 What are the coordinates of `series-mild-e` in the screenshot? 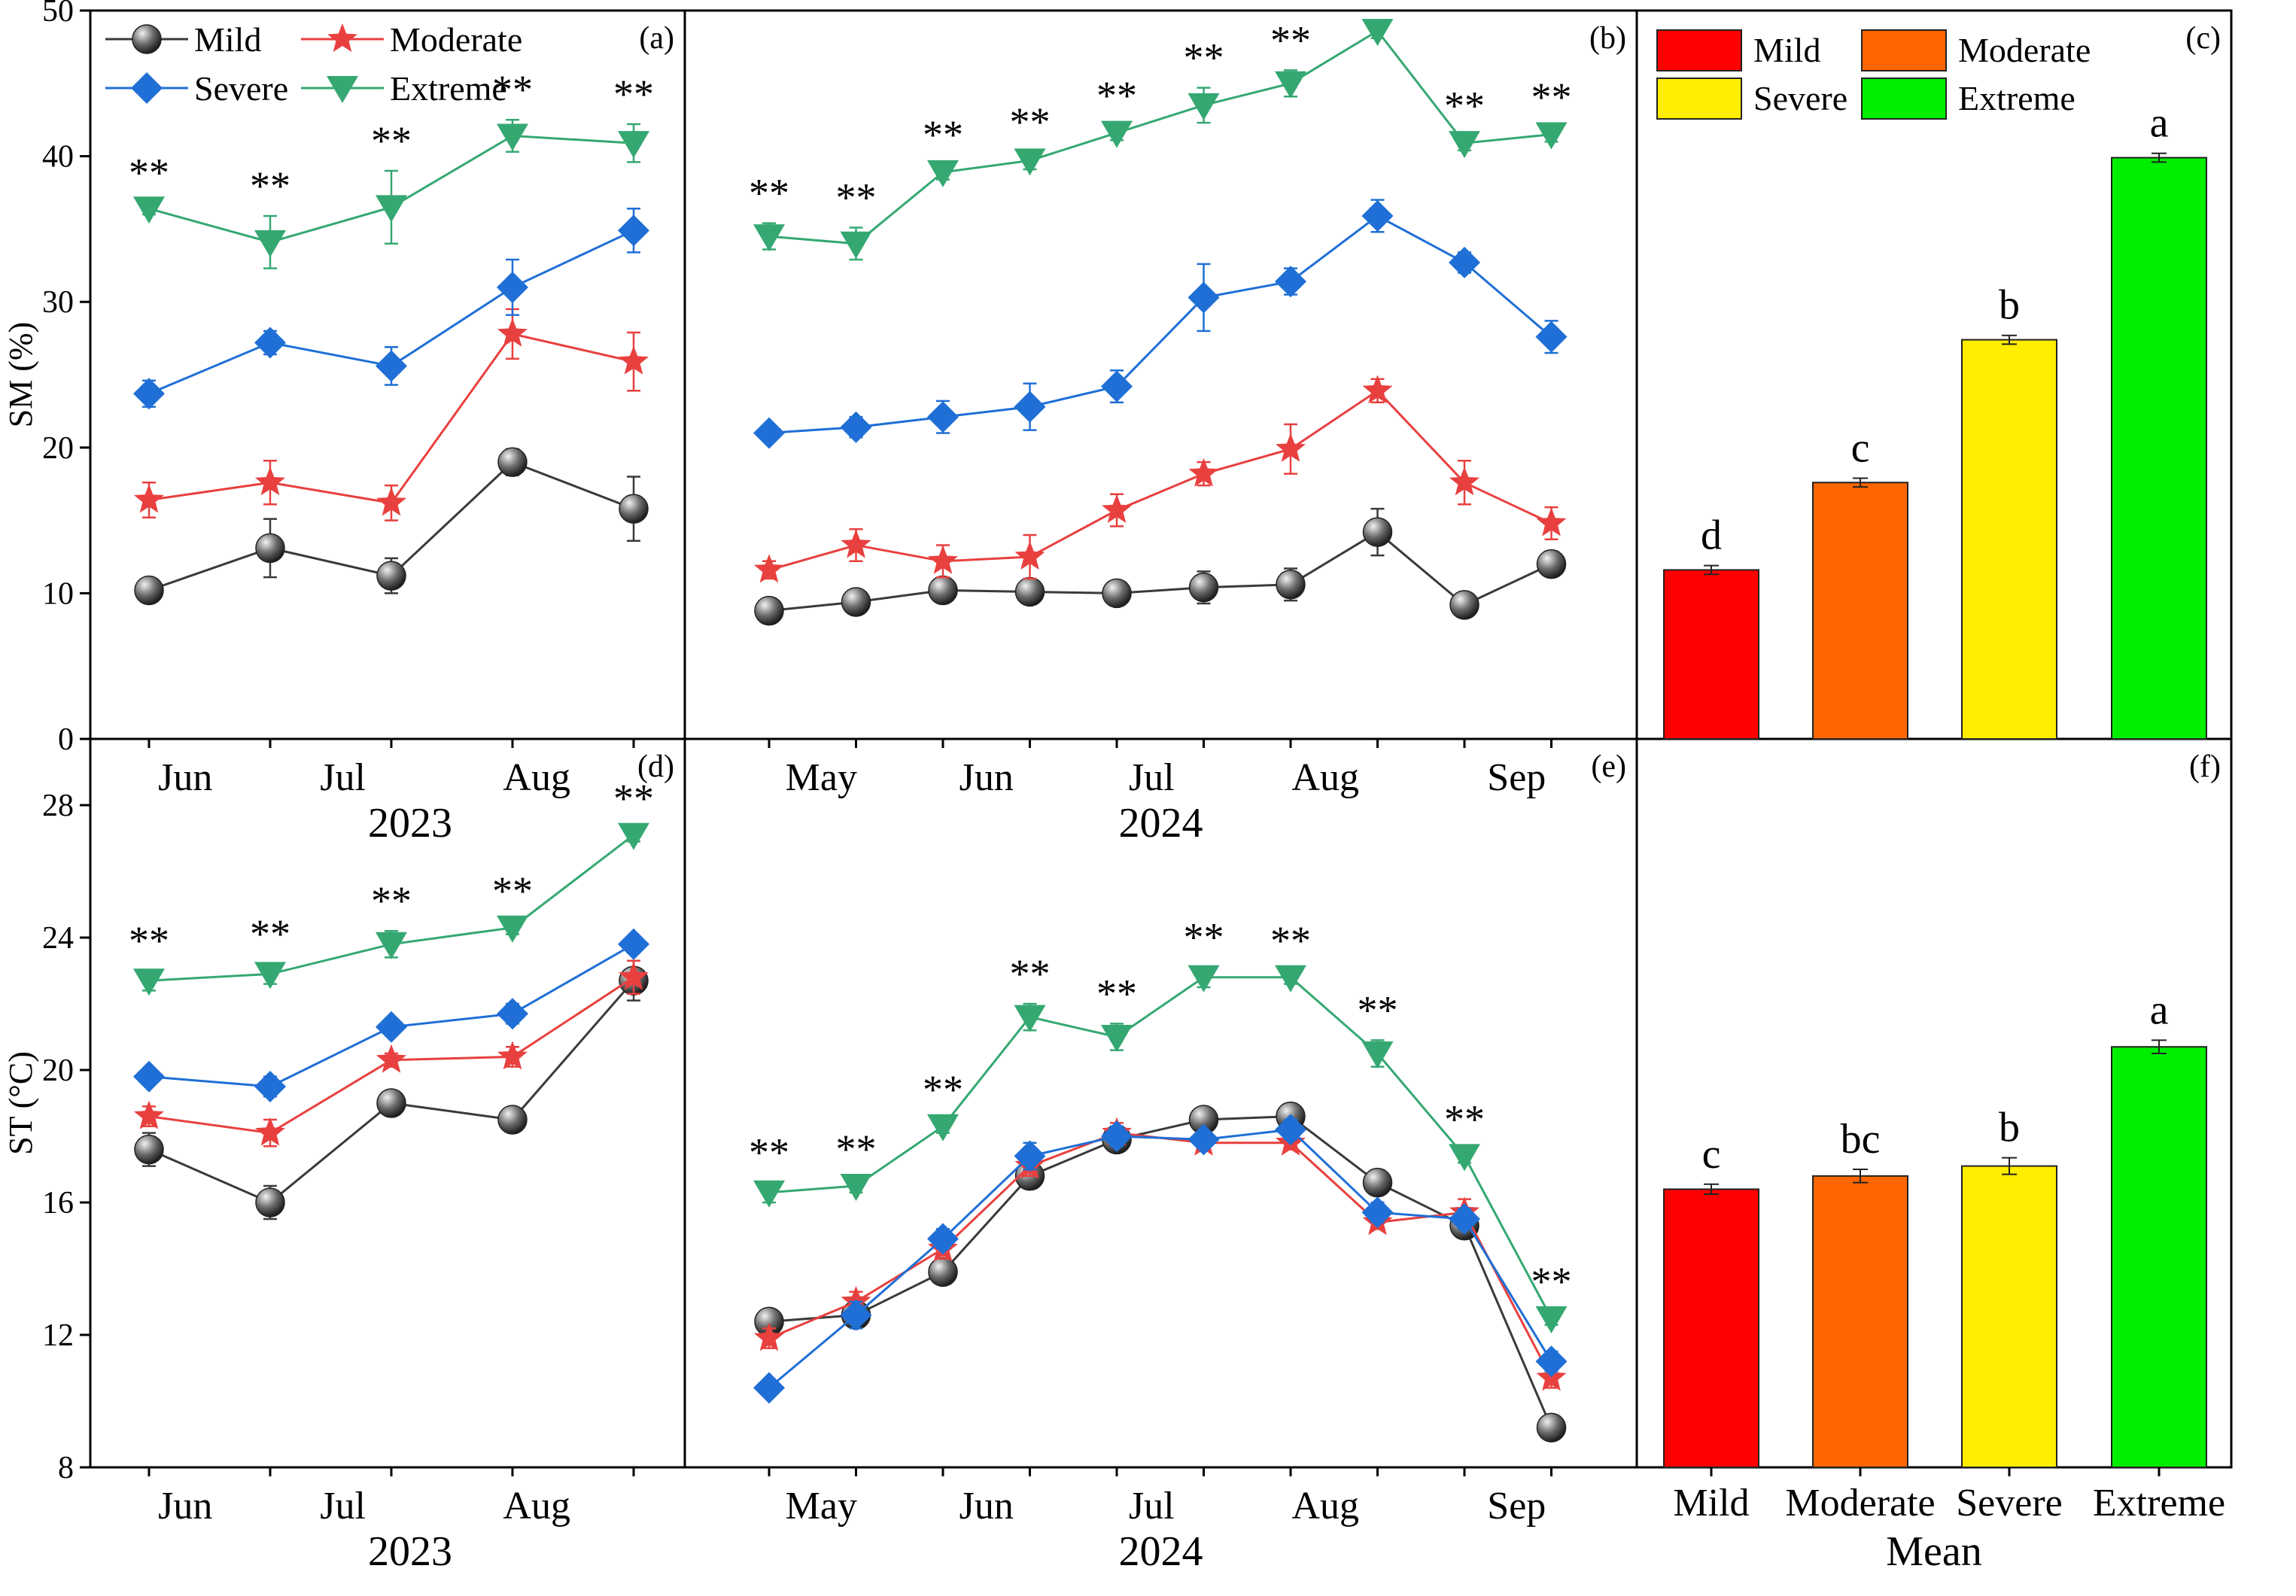 It's located at (1160, 1271).